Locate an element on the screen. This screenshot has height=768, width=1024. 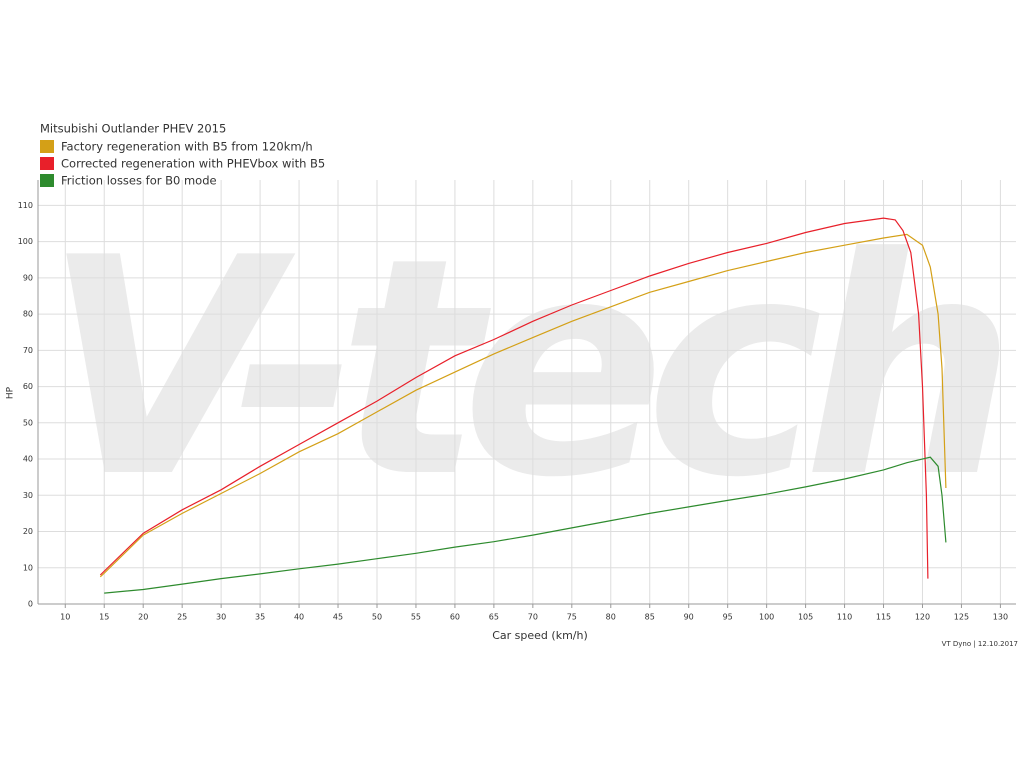
y-tick-label: 30 is located at coordinates (28, 495).